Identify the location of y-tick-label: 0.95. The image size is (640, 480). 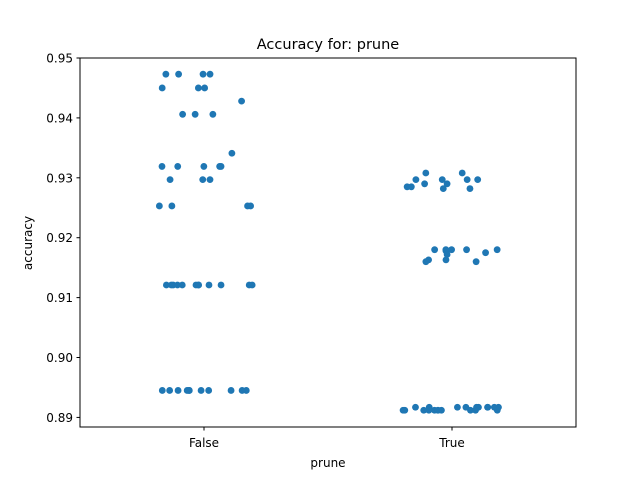
(59, 59).